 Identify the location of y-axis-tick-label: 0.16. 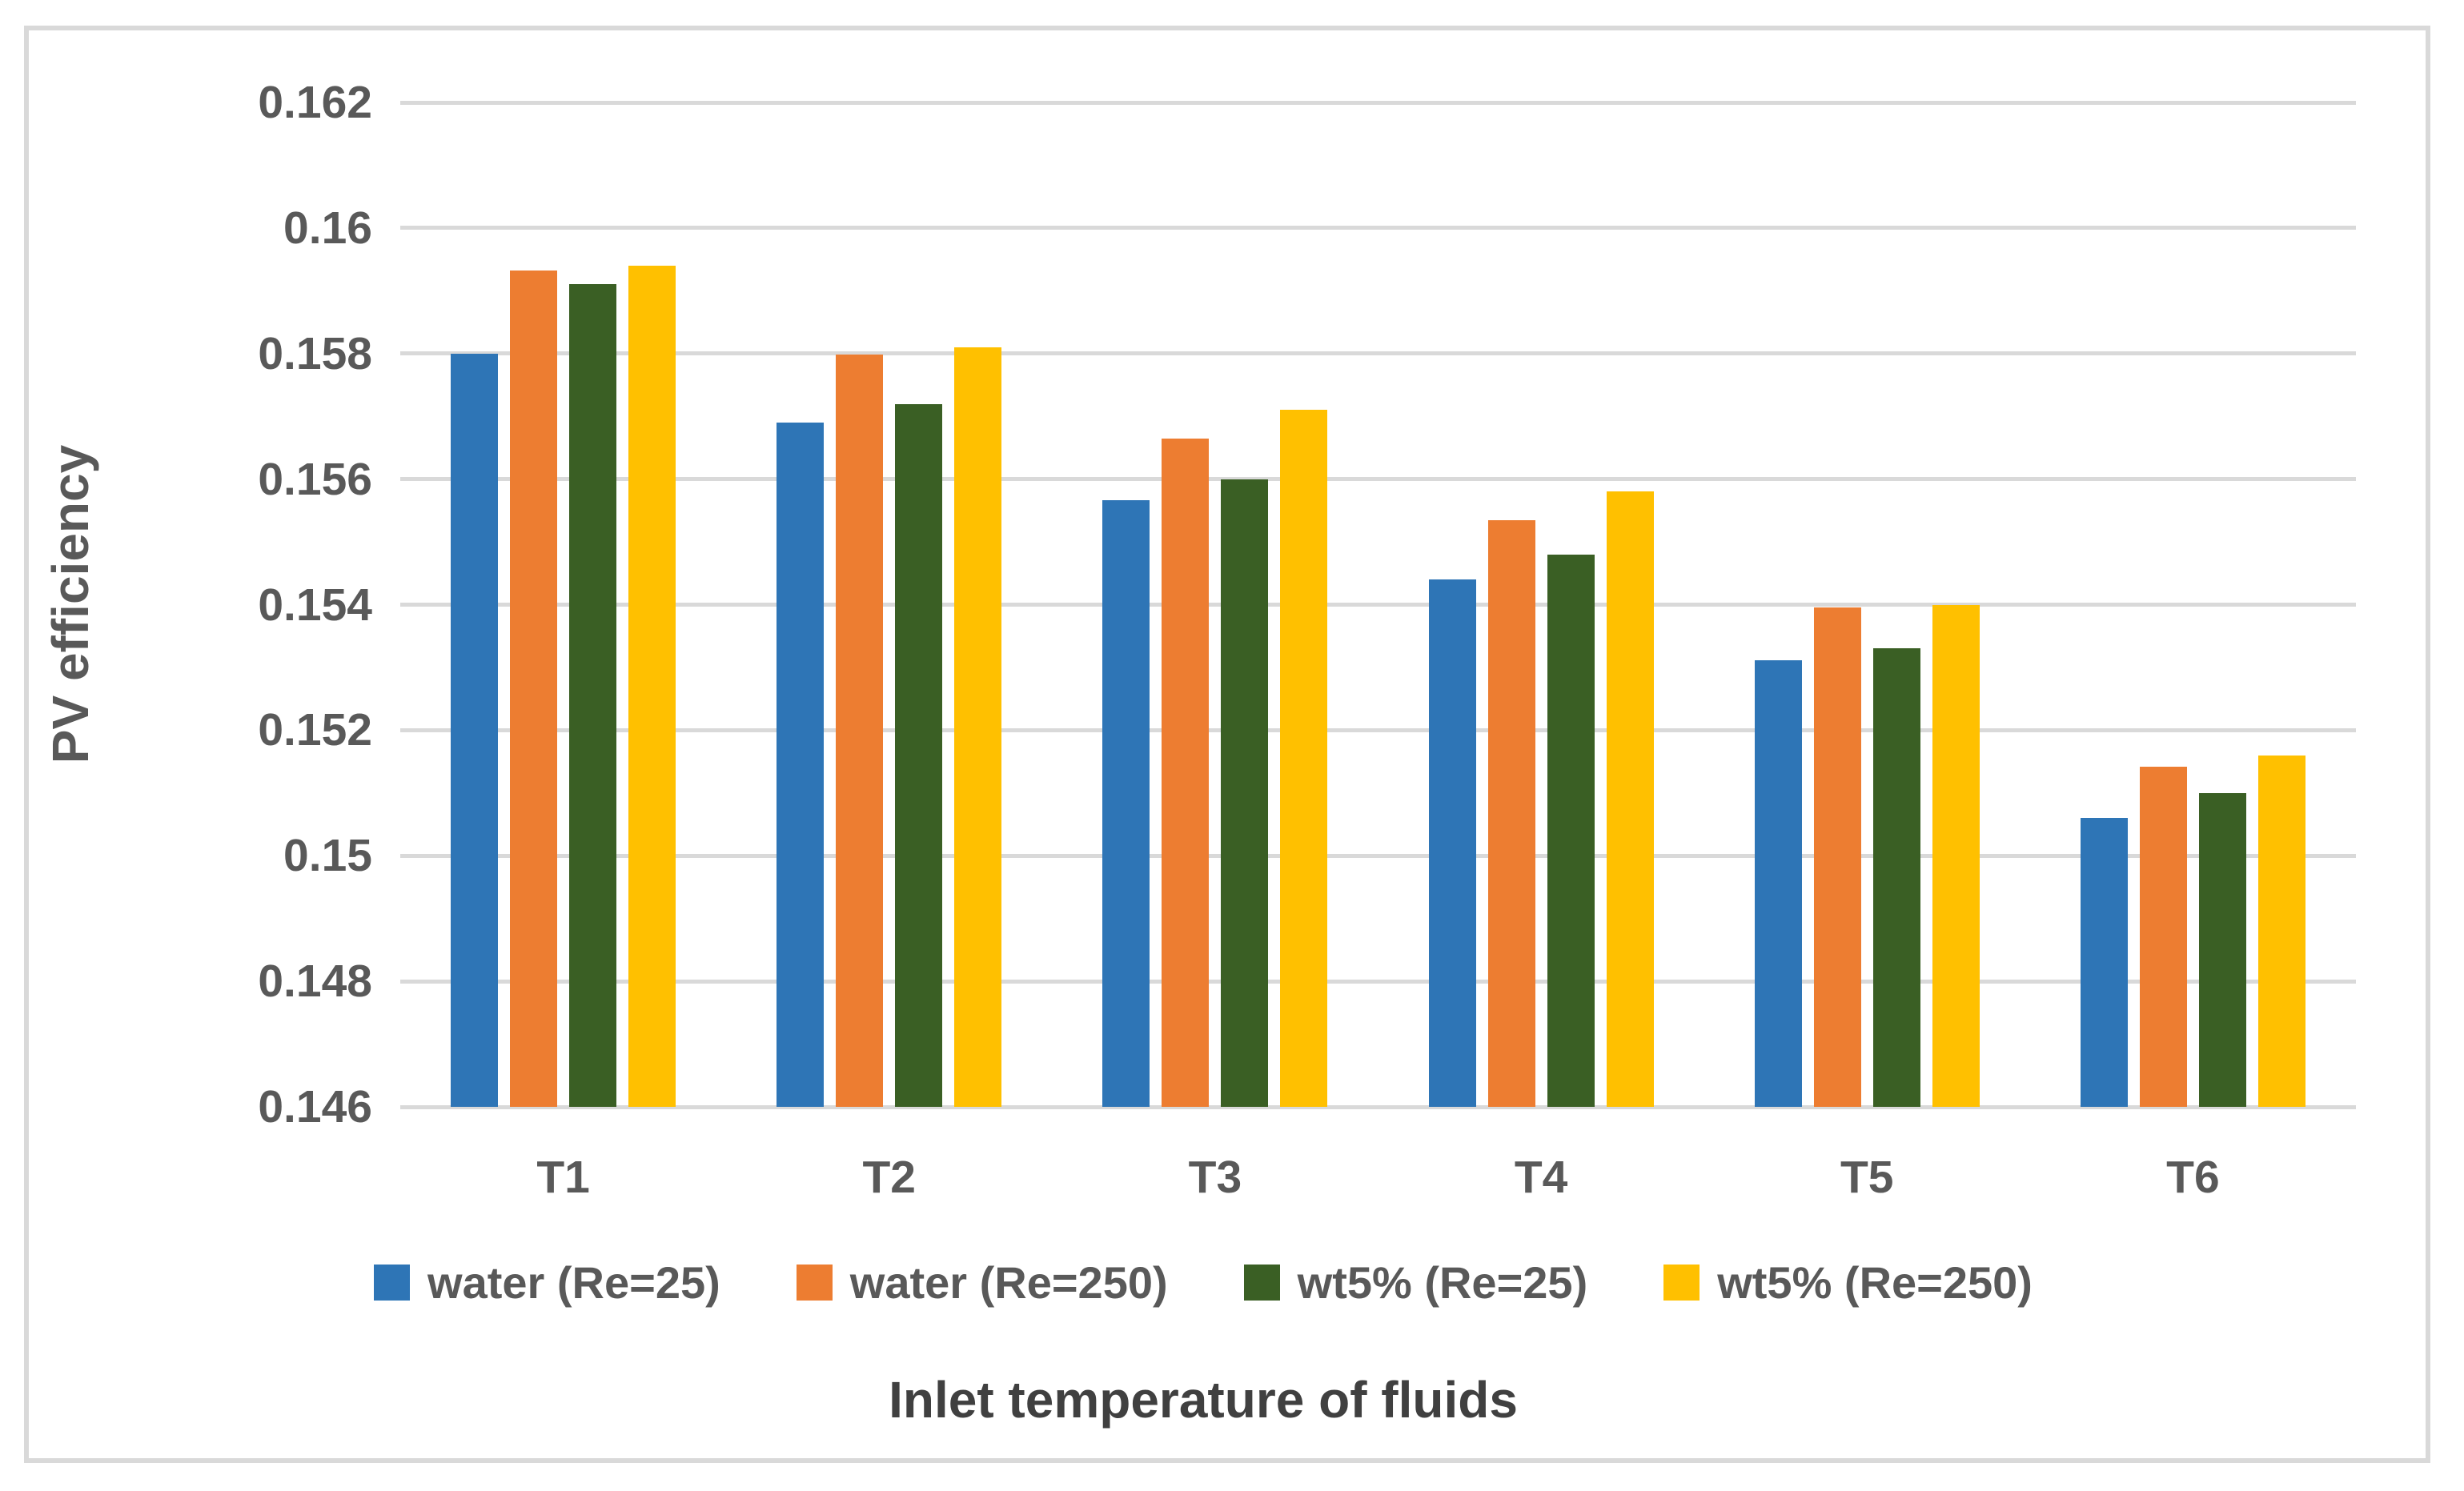
(327, 228).